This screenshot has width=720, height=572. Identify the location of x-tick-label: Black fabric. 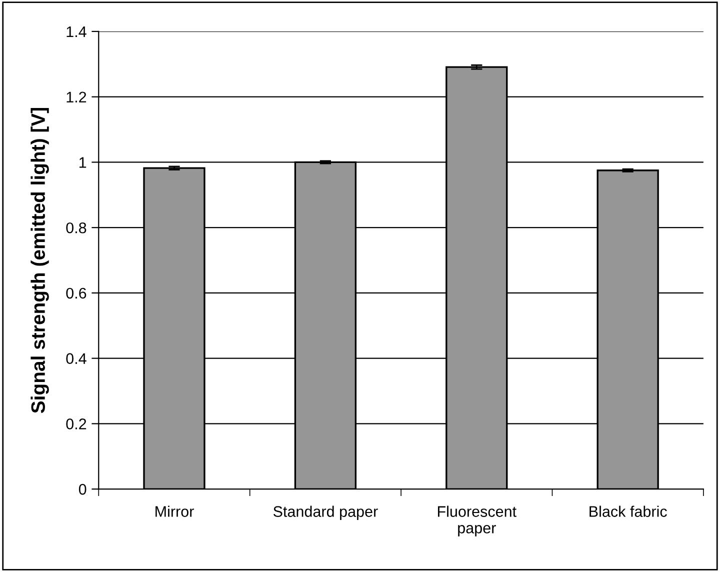
(628, 511).